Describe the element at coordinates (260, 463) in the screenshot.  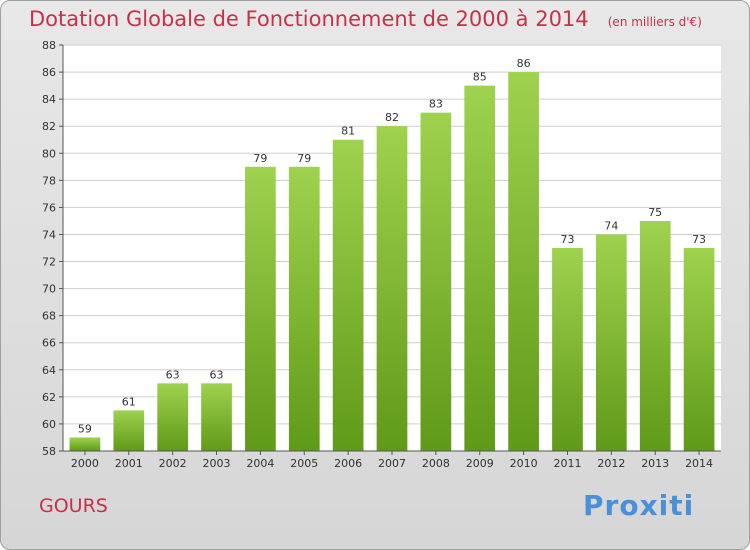
I see `x-tick-label: 2004` at that location.